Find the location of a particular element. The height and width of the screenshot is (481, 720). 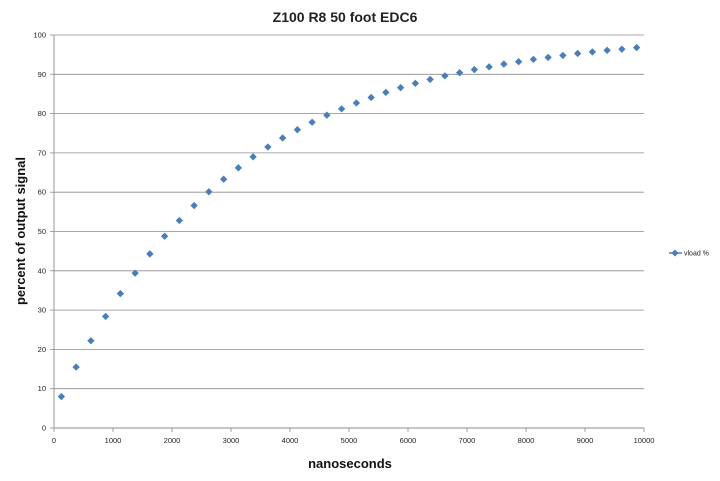

y-tick-label: 50 is located at coordinates (42, 231).